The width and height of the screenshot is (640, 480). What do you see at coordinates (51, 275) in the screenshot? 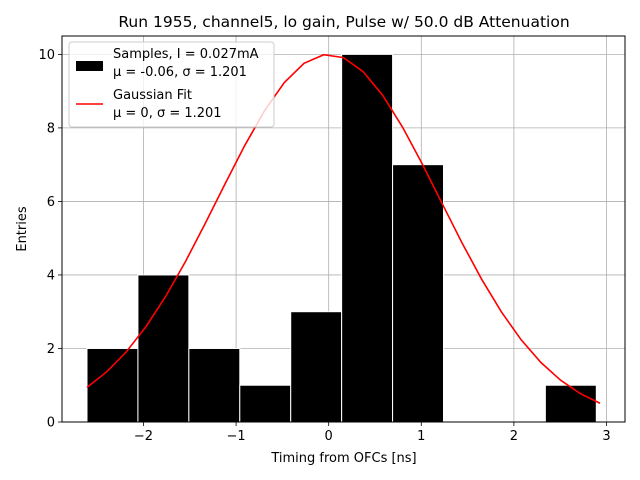
I see `y-tick-label: 4` at bounding box center [51, 275].